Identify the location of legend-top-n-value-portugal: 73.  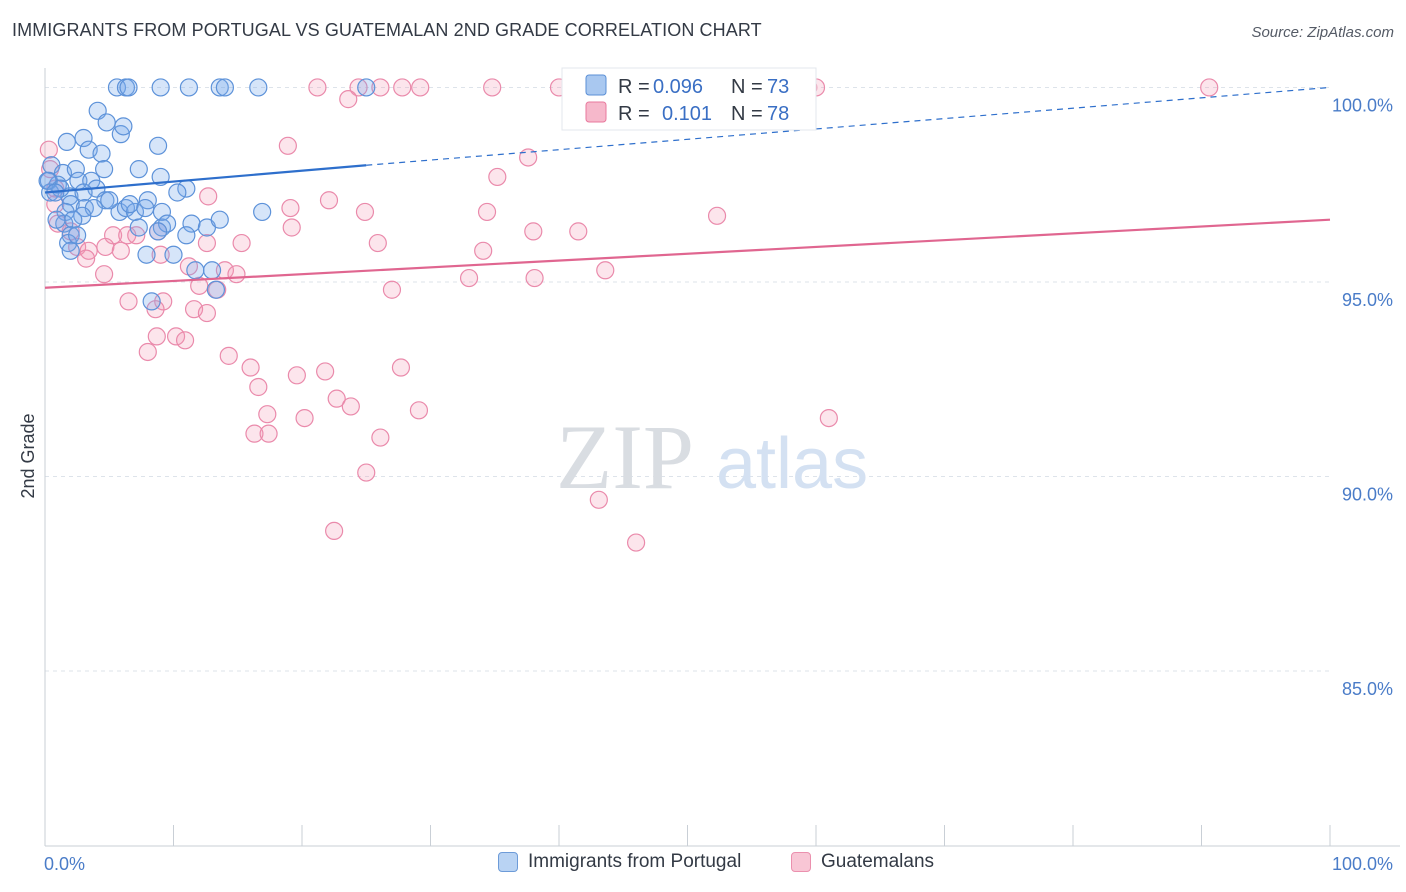
(778, 87).